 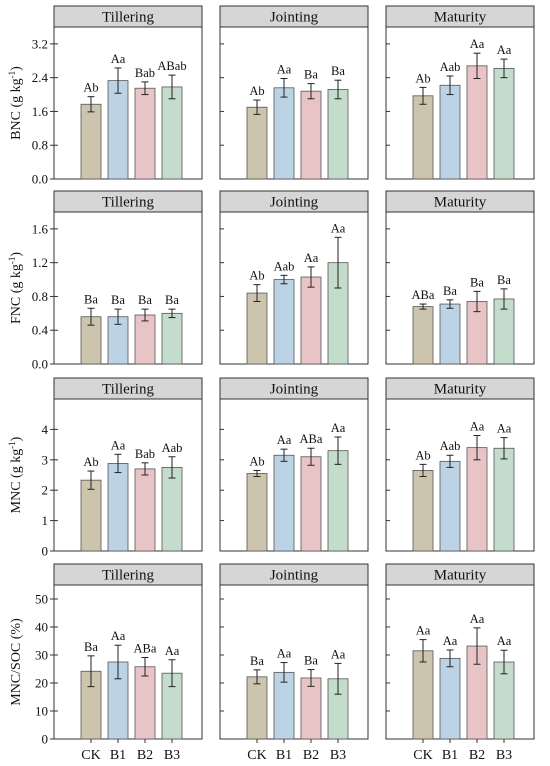 What do you see at coordinates (45, 429) in the screenshot?
I see `y-tick-label: 4` at bounding box center [45, 429].